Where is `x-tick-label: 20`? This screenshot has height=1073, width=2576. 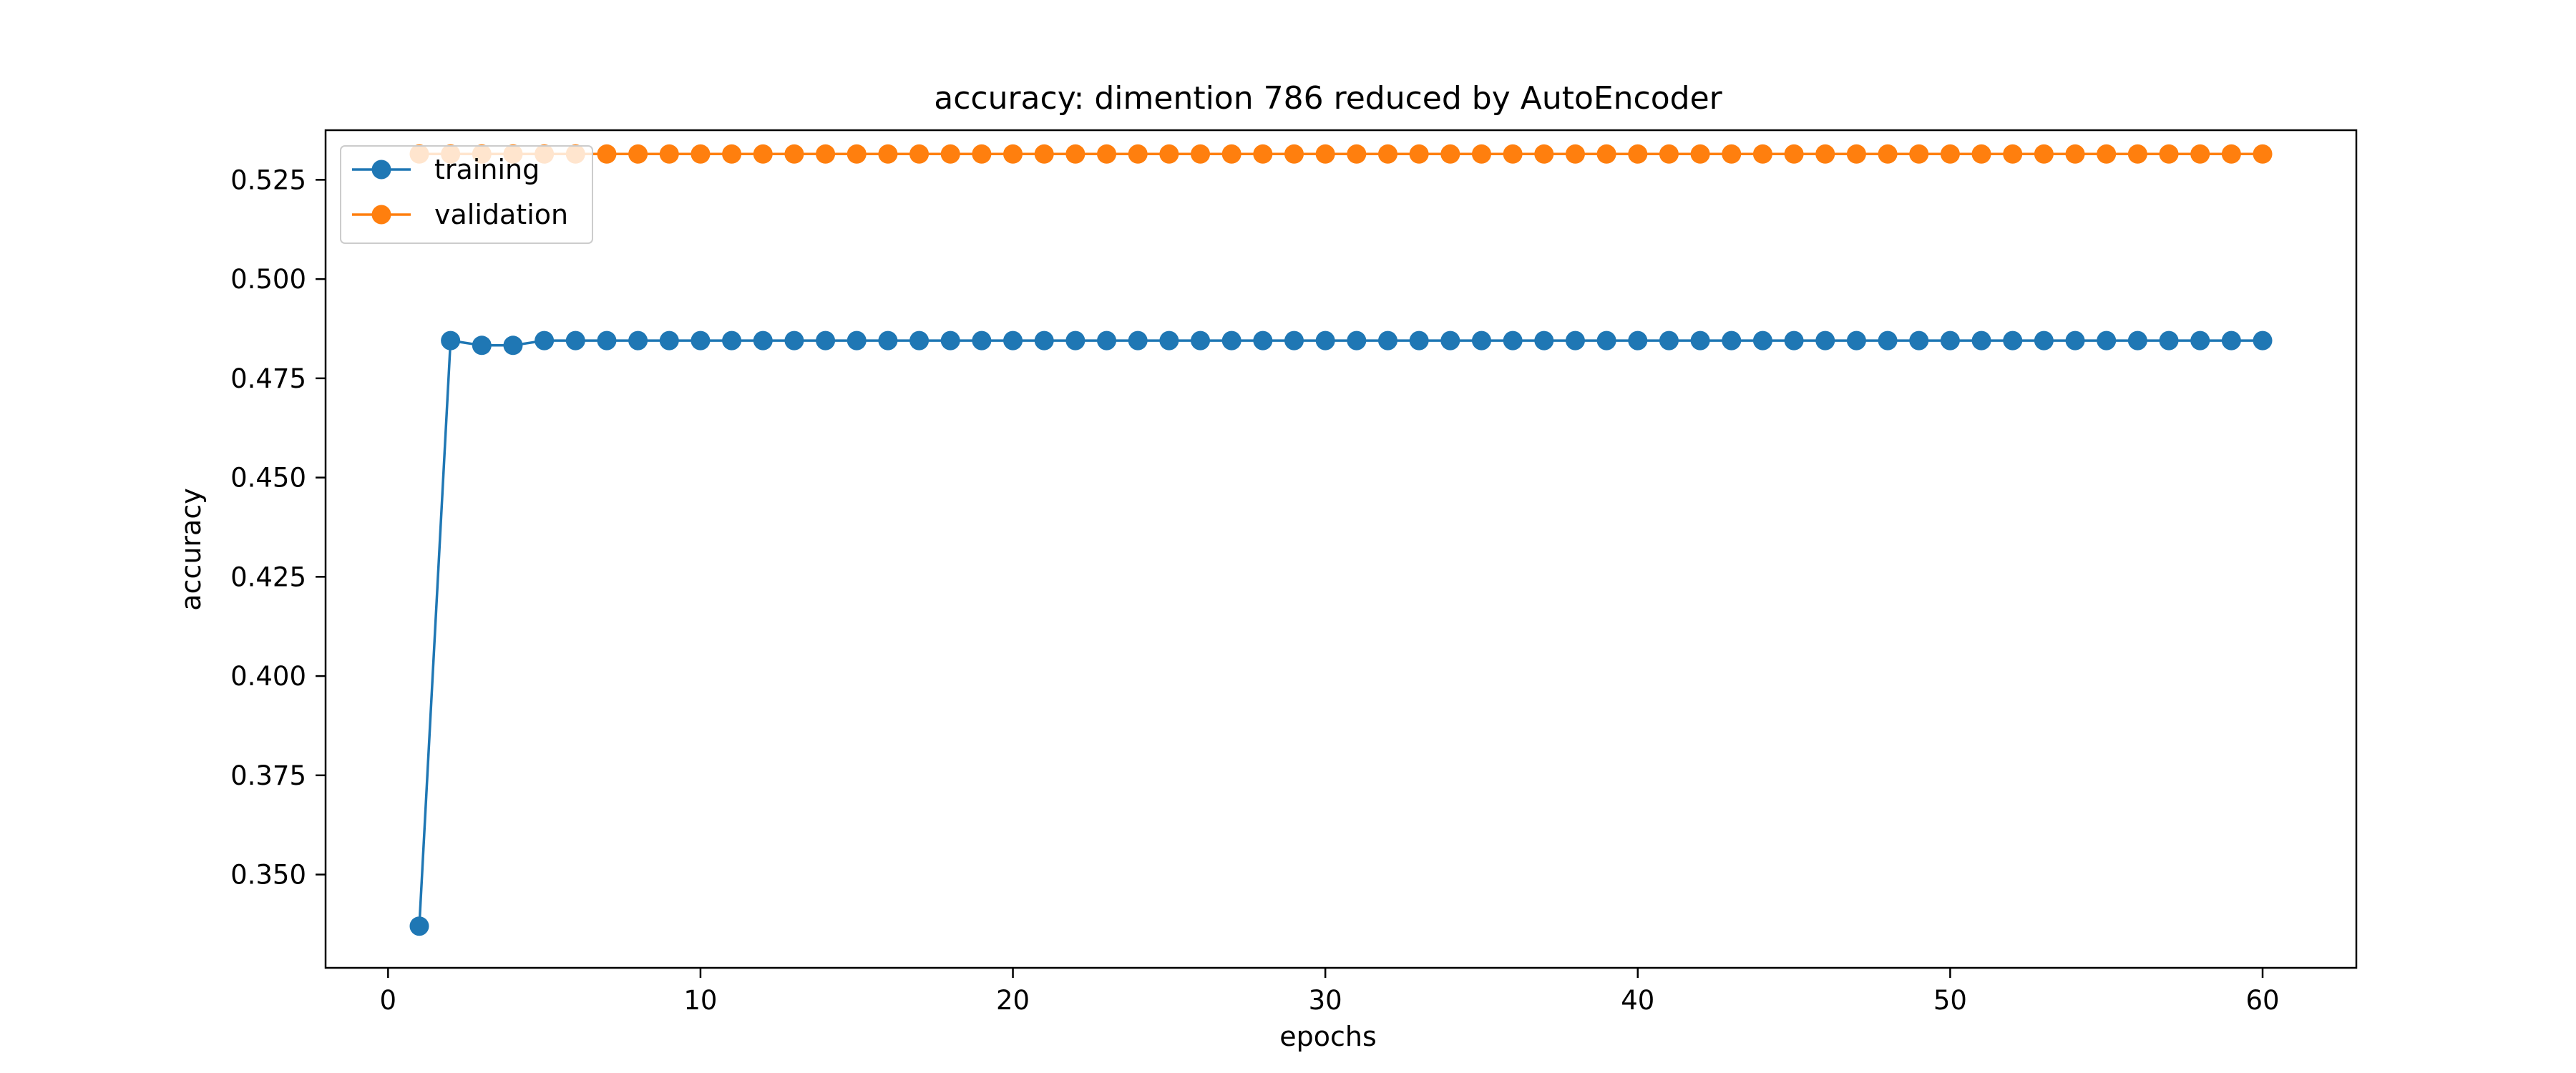
x-tick-label: 20 is located at coordinates (1013, 1000).